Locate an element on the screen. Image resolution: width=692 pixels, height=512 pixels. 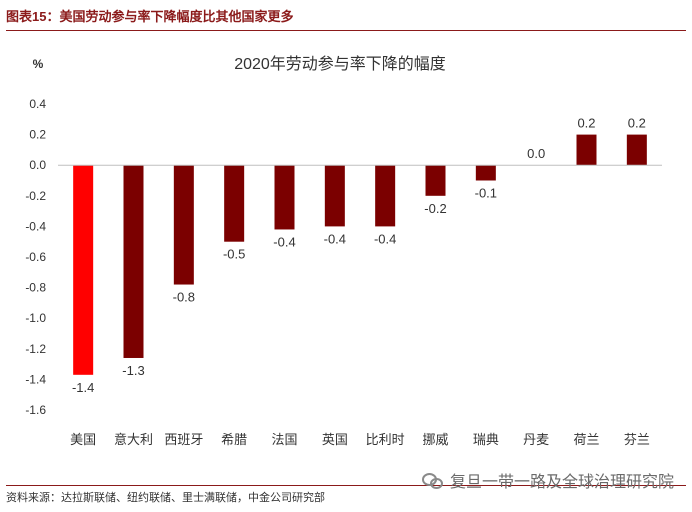
x-tick-label: 瑞典 is located at coordinates (486, 439).